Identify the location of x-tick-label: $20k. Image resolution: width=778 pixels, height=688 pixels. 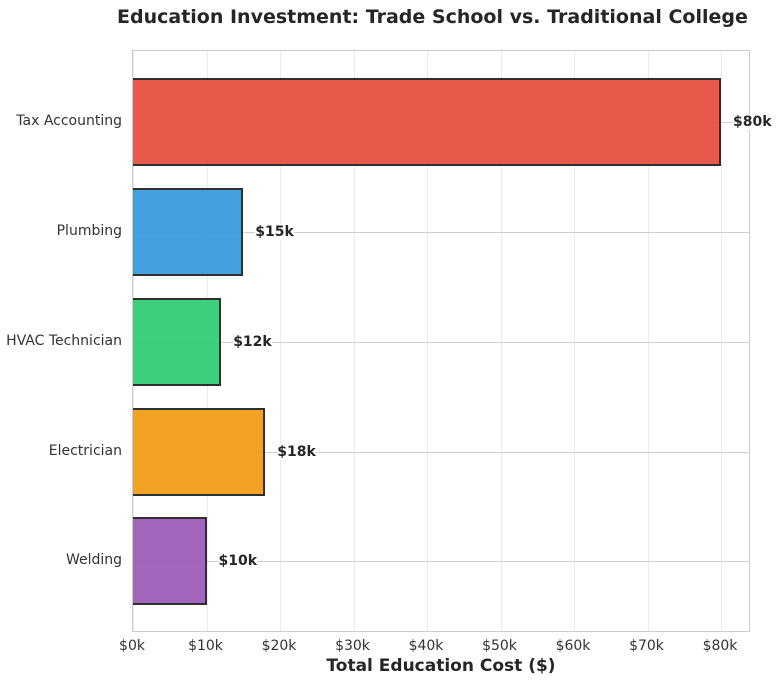
(279, 646).